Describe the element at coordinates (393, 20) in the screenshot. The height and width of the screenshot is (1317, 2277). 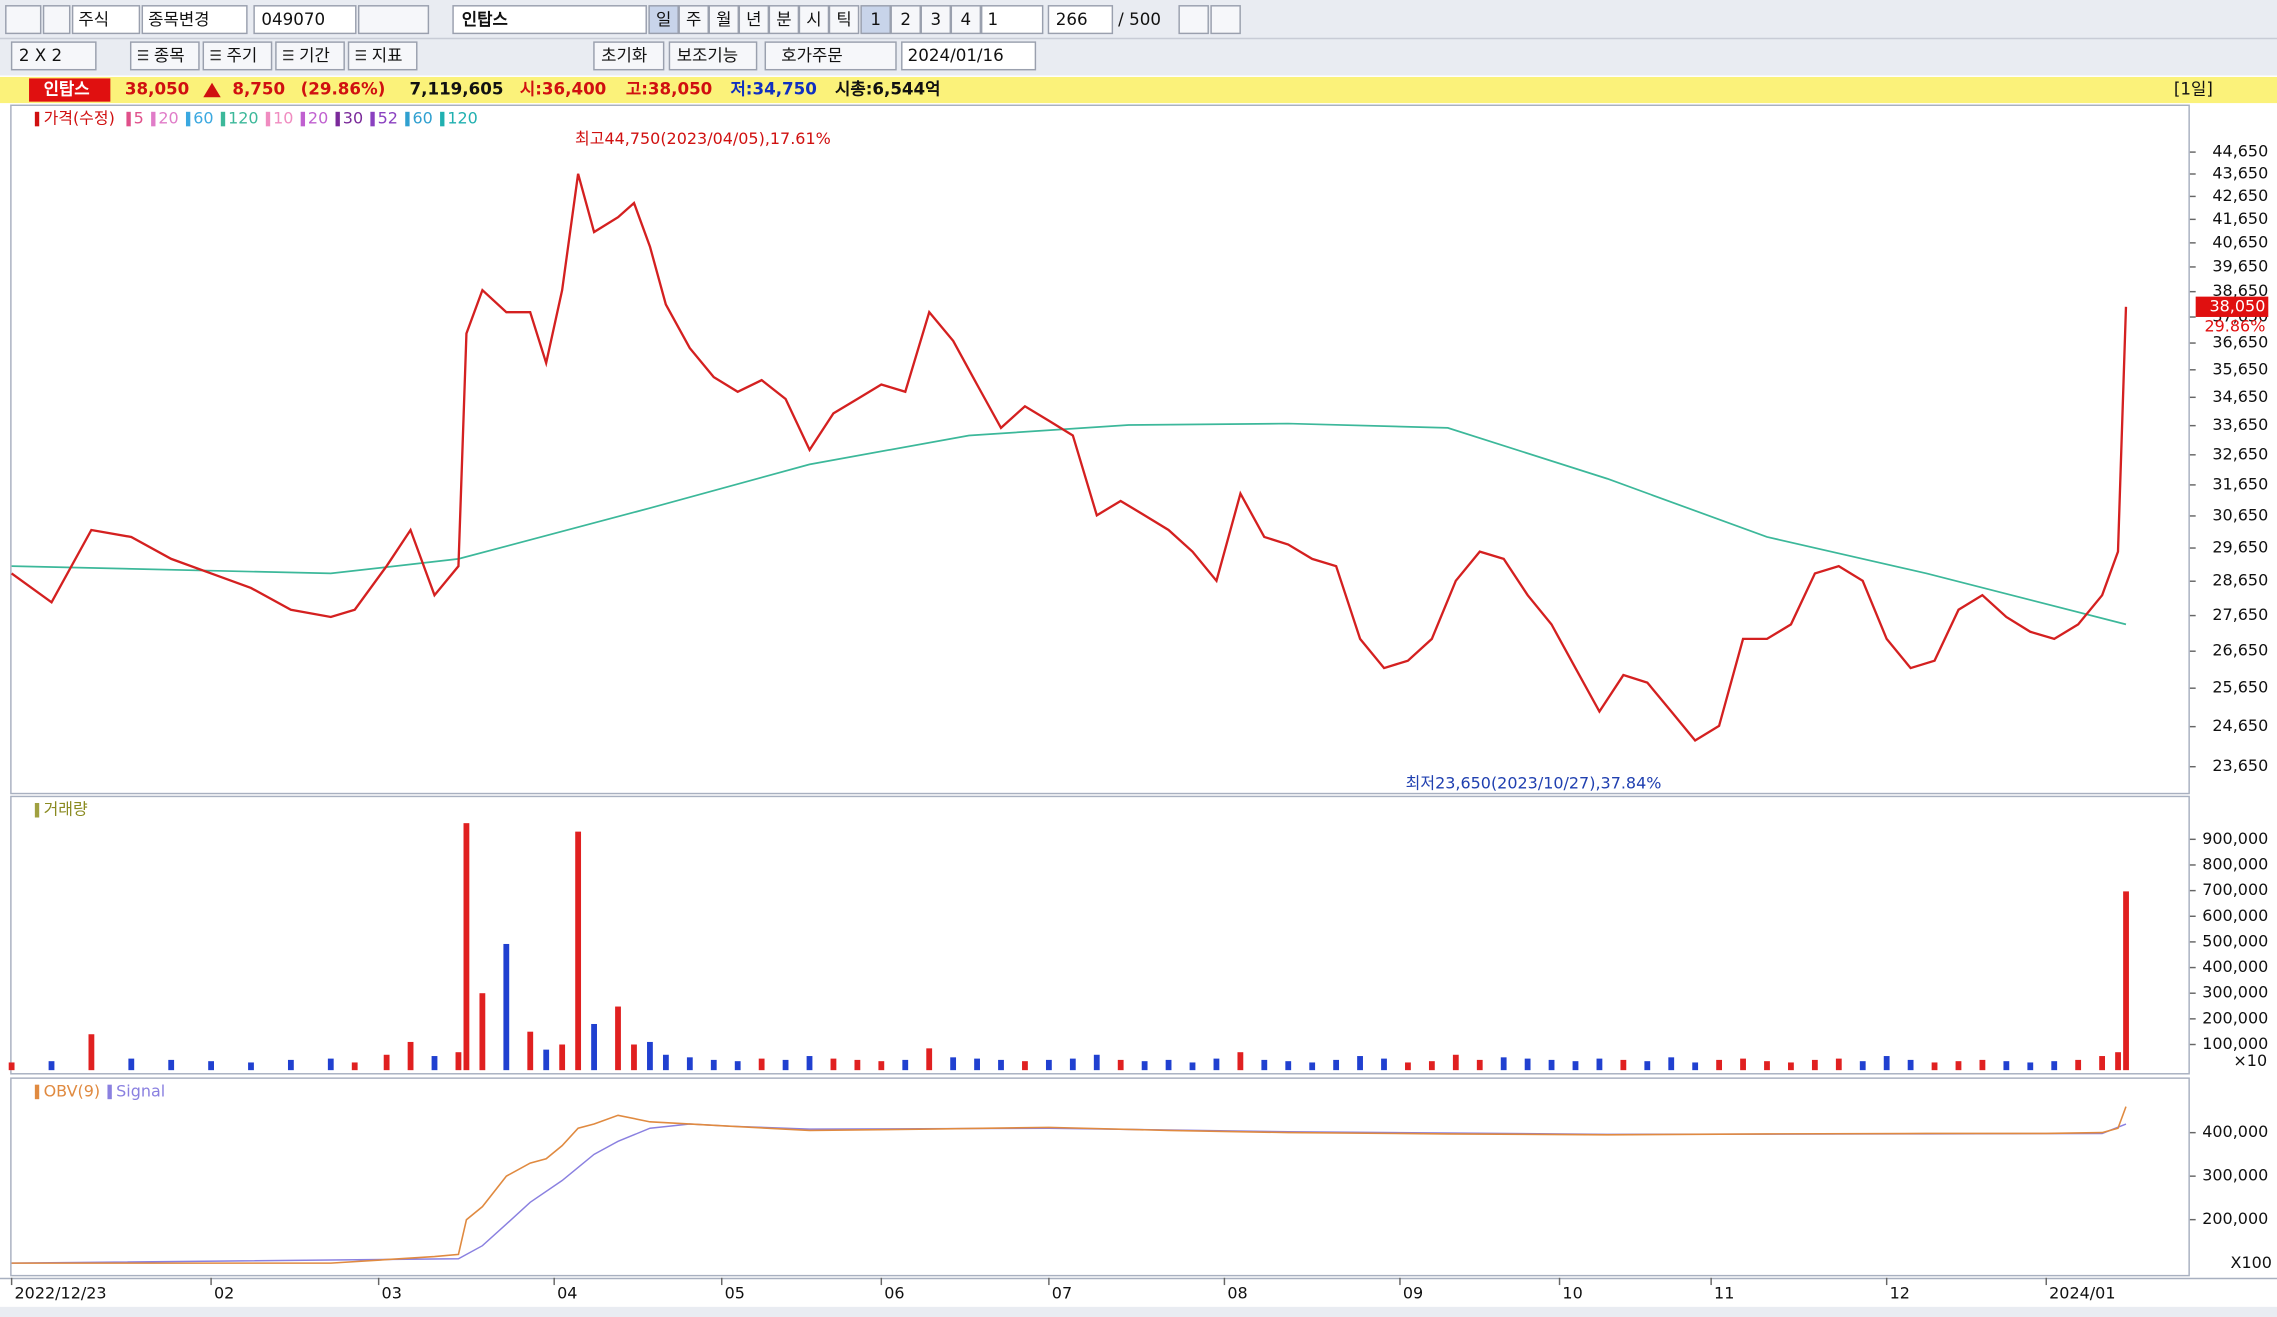
I see `search-buttons` at that location.